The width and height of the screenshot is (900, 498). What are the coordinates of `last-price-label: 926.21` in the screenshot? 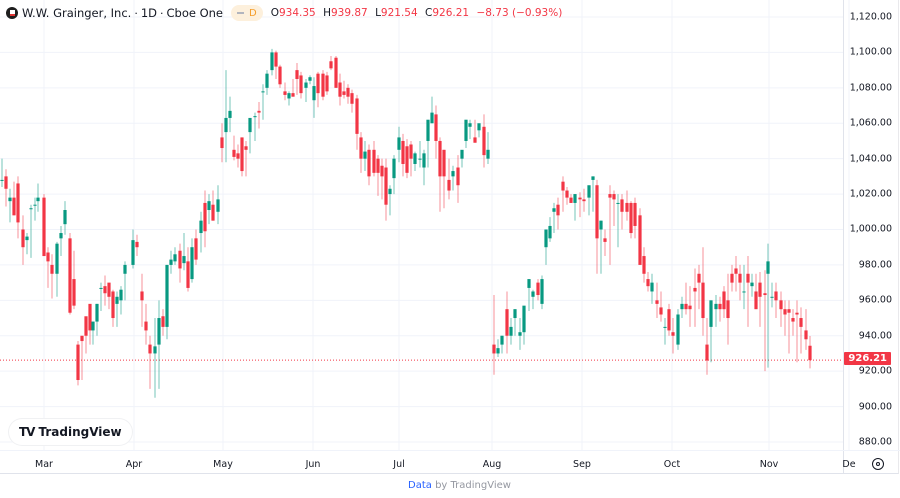 It's located at (867, 358).